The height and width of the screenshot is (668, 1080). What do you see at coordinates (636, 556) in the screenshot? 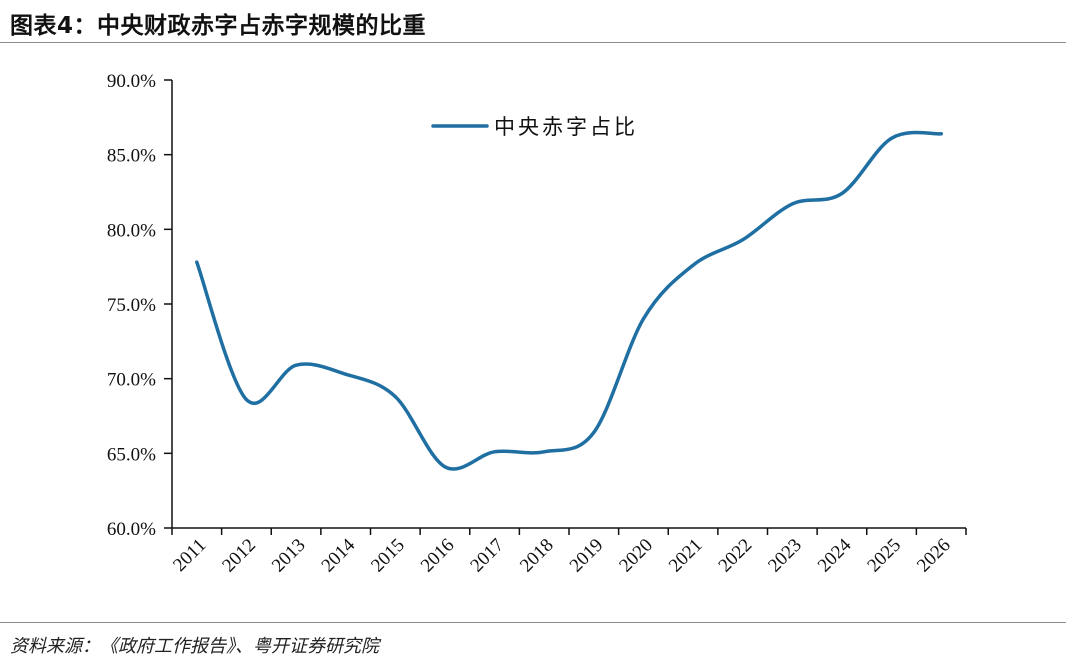
I see `x-tick-label: 2020` at bounding box center [636, 556].